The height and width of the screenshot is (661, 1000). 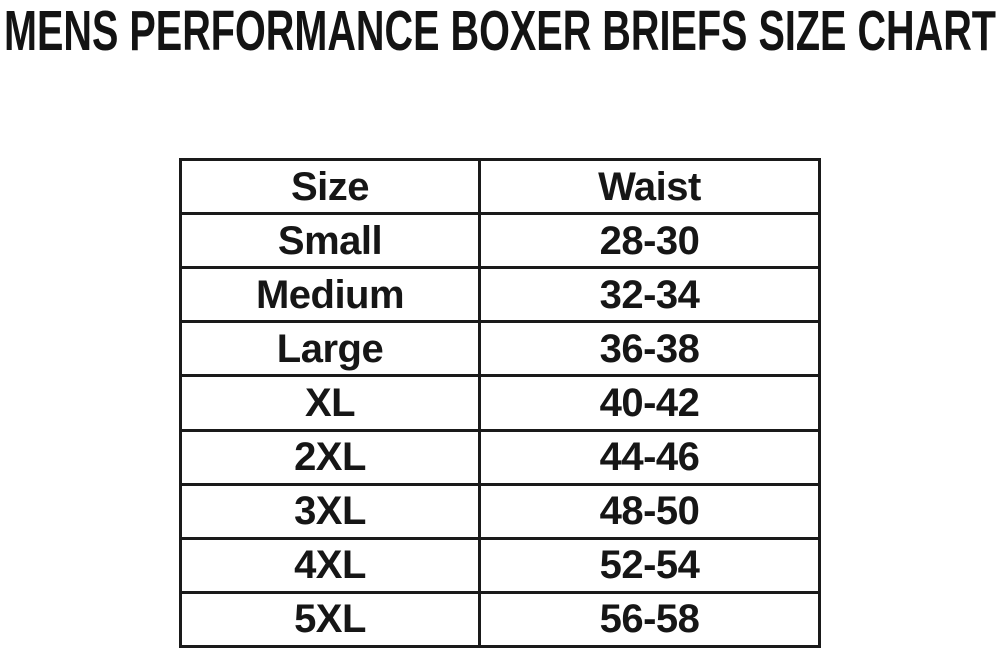 I want to click on size-cell: Medium, so click(x=330, y=295).